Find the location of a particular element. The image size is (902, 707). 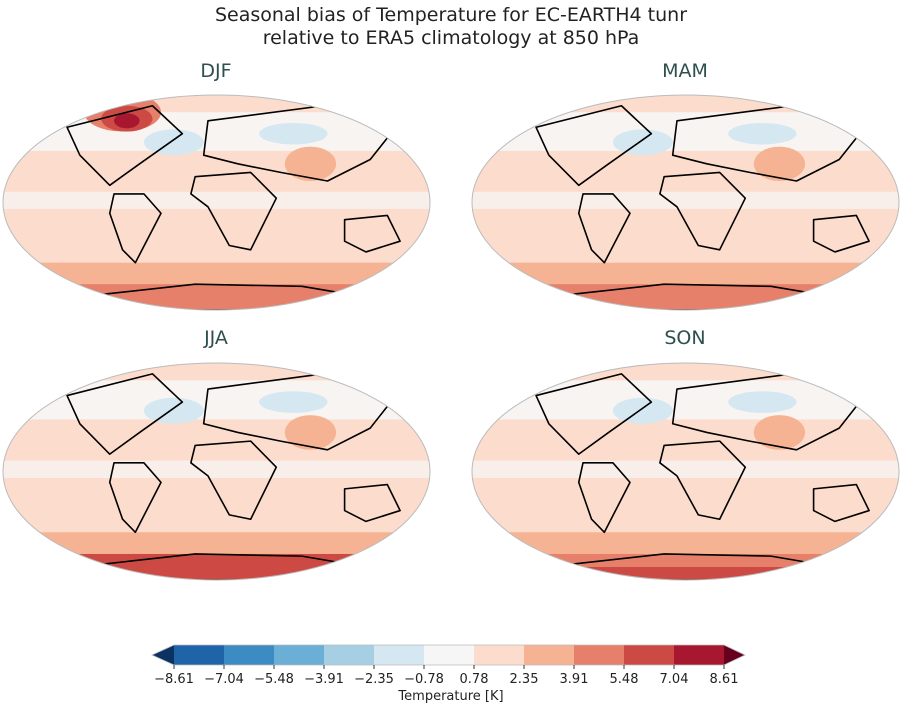

colorbar-tick-label: 7.04 is located at coordinates (674, 679).